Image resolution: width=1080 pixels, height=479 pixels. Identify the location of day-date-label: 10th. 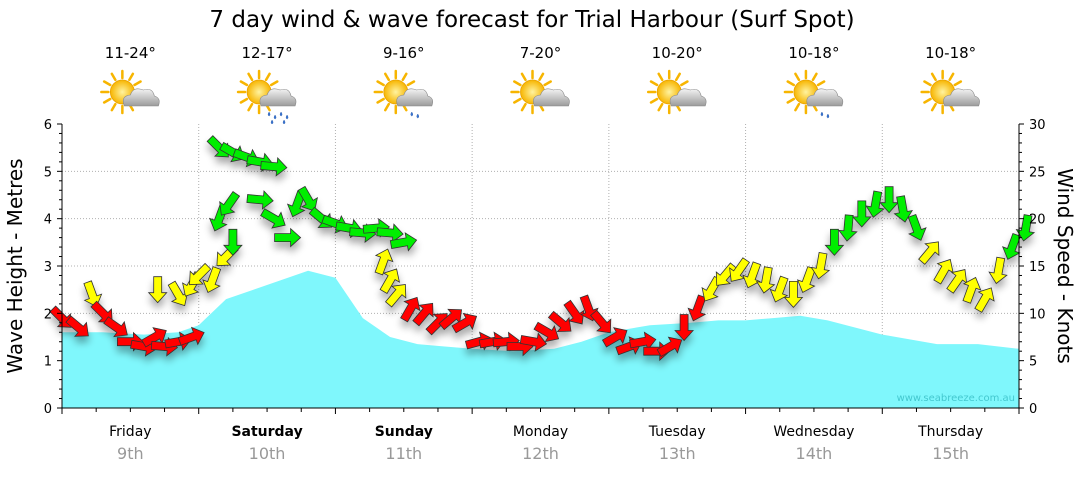
(267, 453).